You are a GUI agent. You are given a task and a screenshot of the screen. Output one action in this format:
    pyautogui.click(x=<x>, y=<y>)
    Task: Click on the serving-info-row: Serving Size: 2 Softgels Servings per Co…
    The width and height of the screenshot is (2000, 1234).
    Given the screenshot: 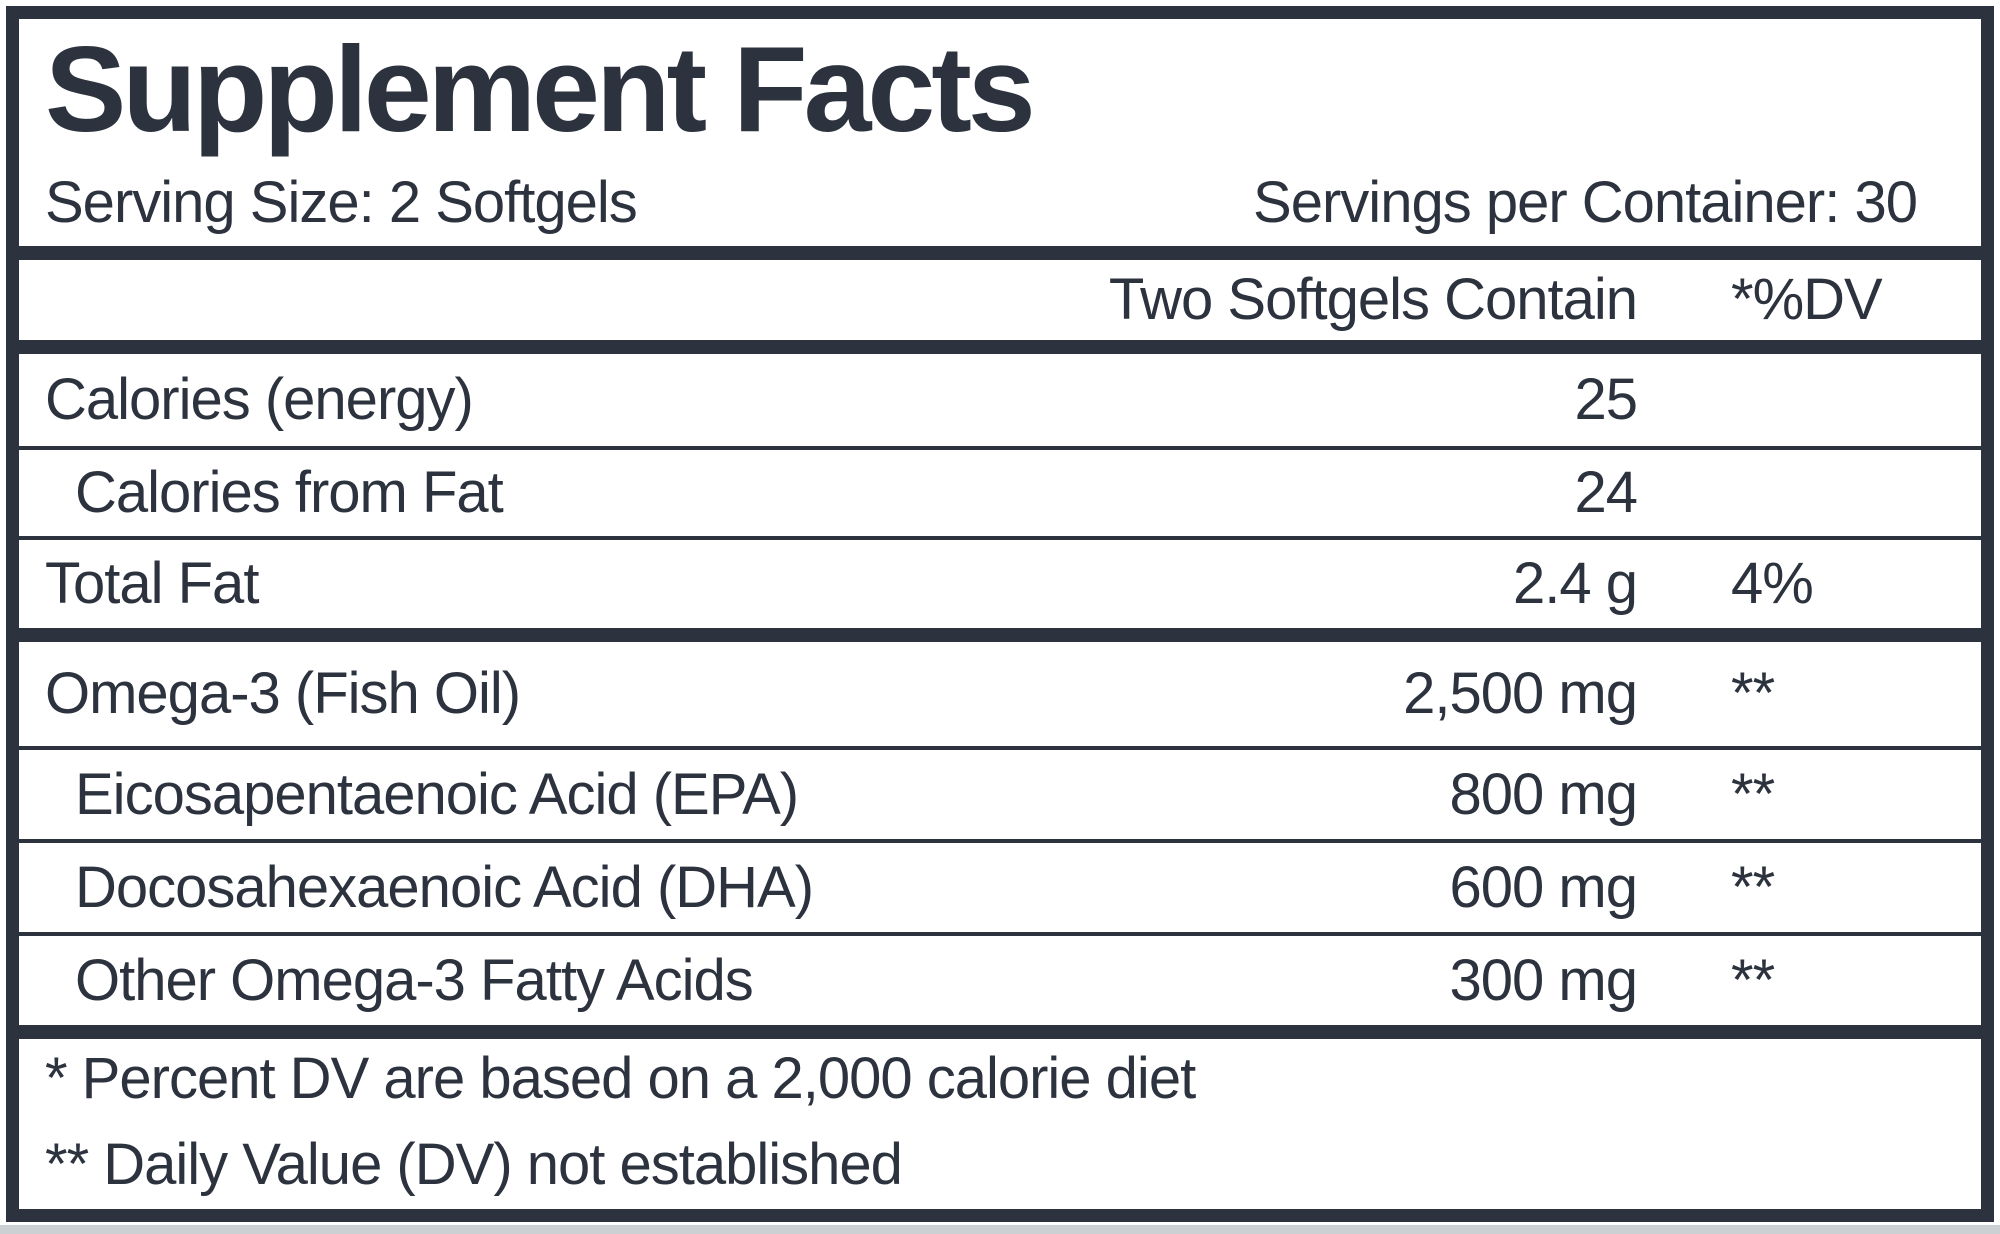 What is the action you would take?
    pyautogui.click(x=981, y=203)
    